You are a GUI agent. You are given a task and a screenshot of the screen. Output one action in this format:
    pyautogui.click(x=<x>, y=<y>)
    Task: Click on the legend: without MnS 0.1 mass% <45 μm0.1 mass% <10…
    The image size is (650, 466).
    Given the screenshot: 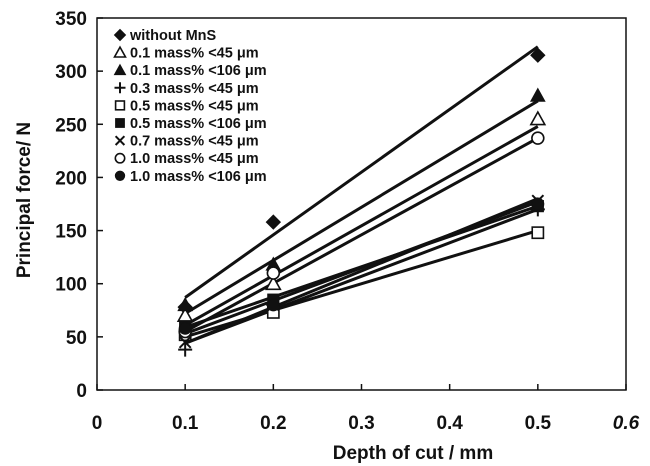 What is the action you would take?
    pyautogui.click(x=190, y=106)
    